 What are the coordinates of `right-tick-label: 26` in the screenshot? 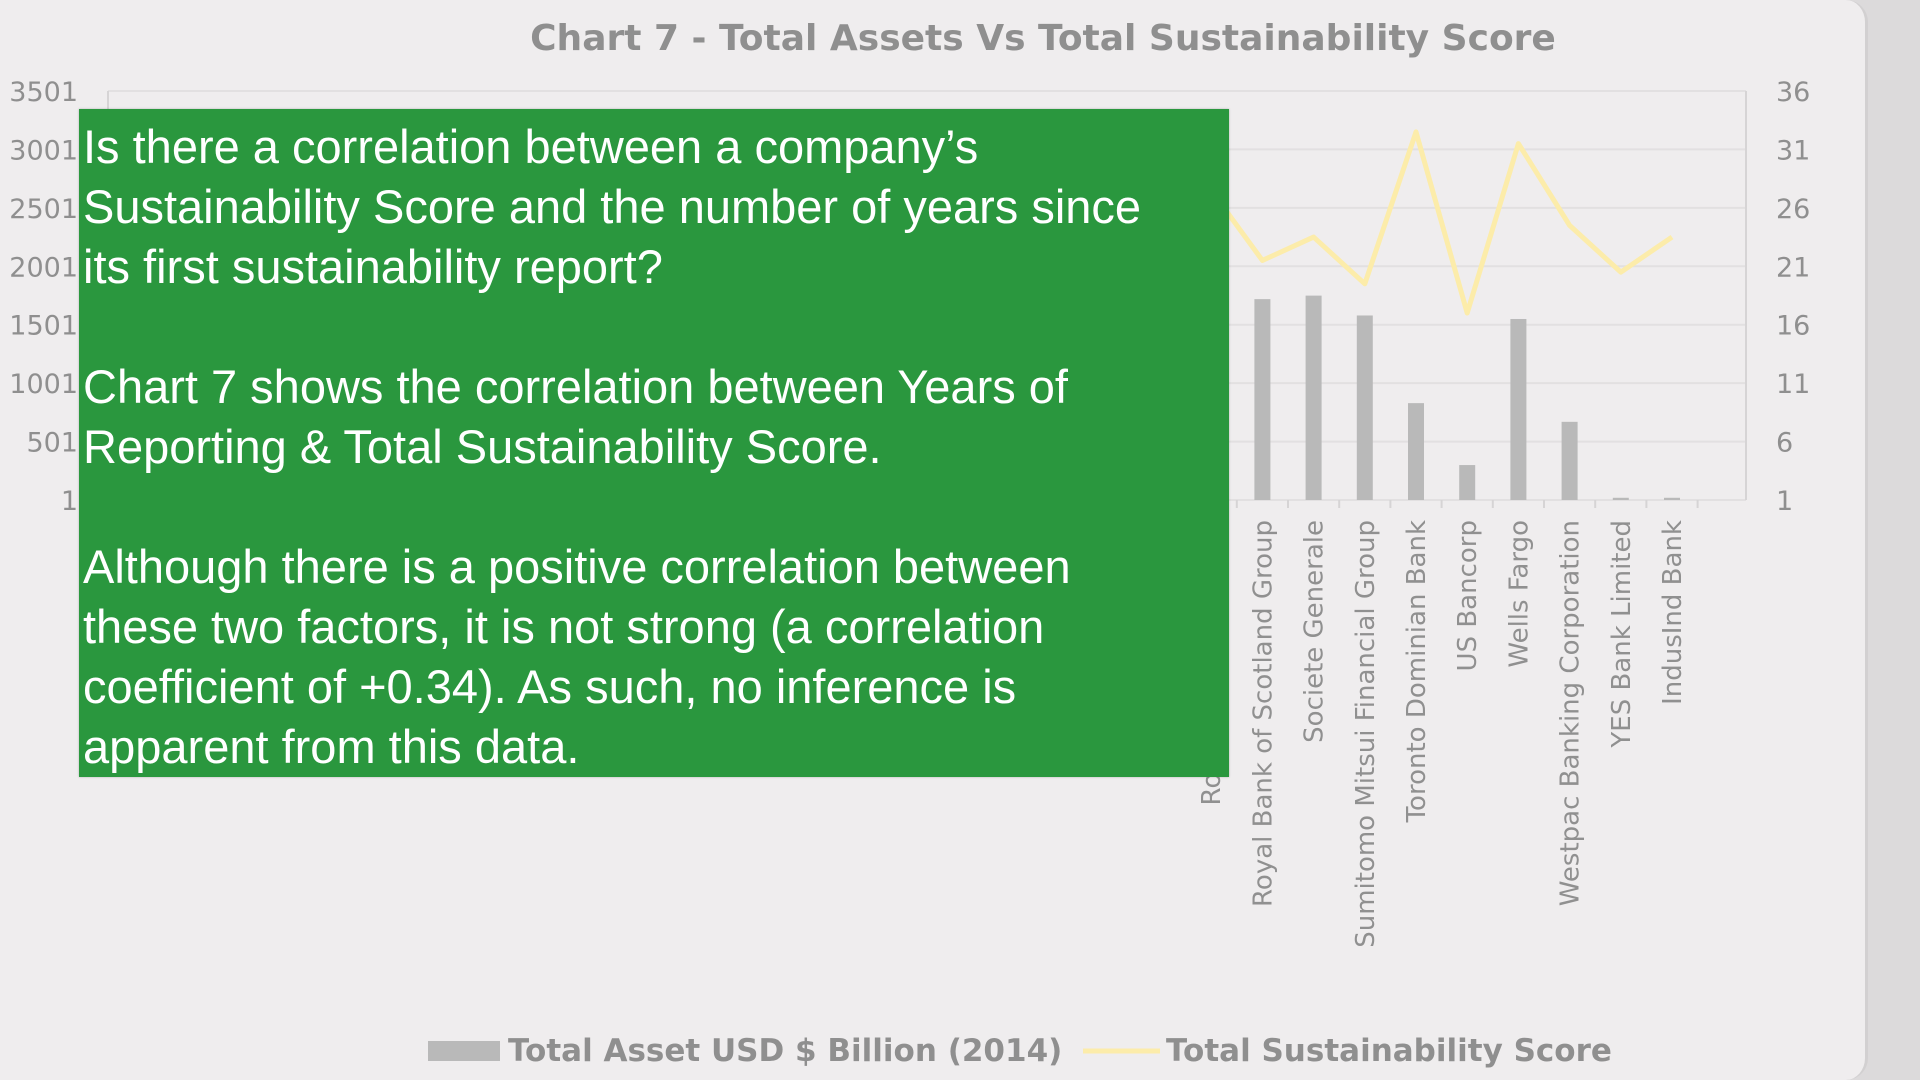 It's located at (1793, 209).